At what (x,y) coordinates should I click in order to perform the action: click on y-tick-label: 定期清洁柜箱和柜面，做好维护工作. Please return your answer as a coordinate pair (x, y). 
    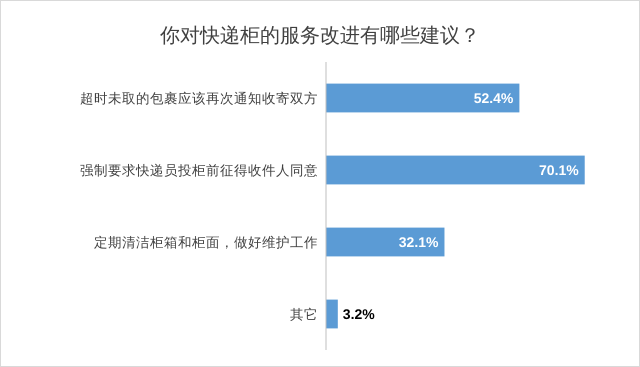
    Looking at the image, I should click on (206, 242).